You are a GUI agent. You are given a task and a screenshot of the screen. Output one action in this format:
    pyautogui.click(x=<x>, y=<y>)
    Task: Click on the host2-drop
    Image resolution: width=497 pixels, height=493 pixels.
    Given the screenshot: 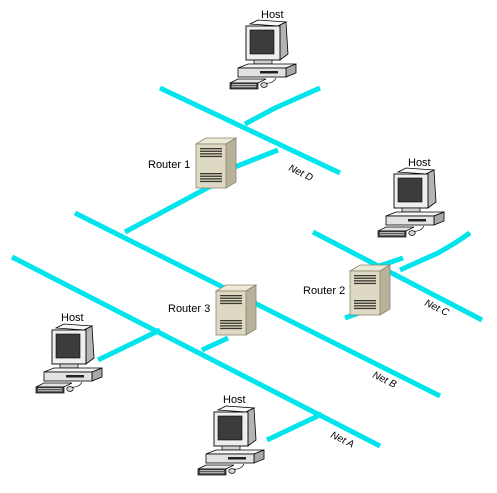 What is the action you would take?
    pyautogui.click(x=435, y=251)
    